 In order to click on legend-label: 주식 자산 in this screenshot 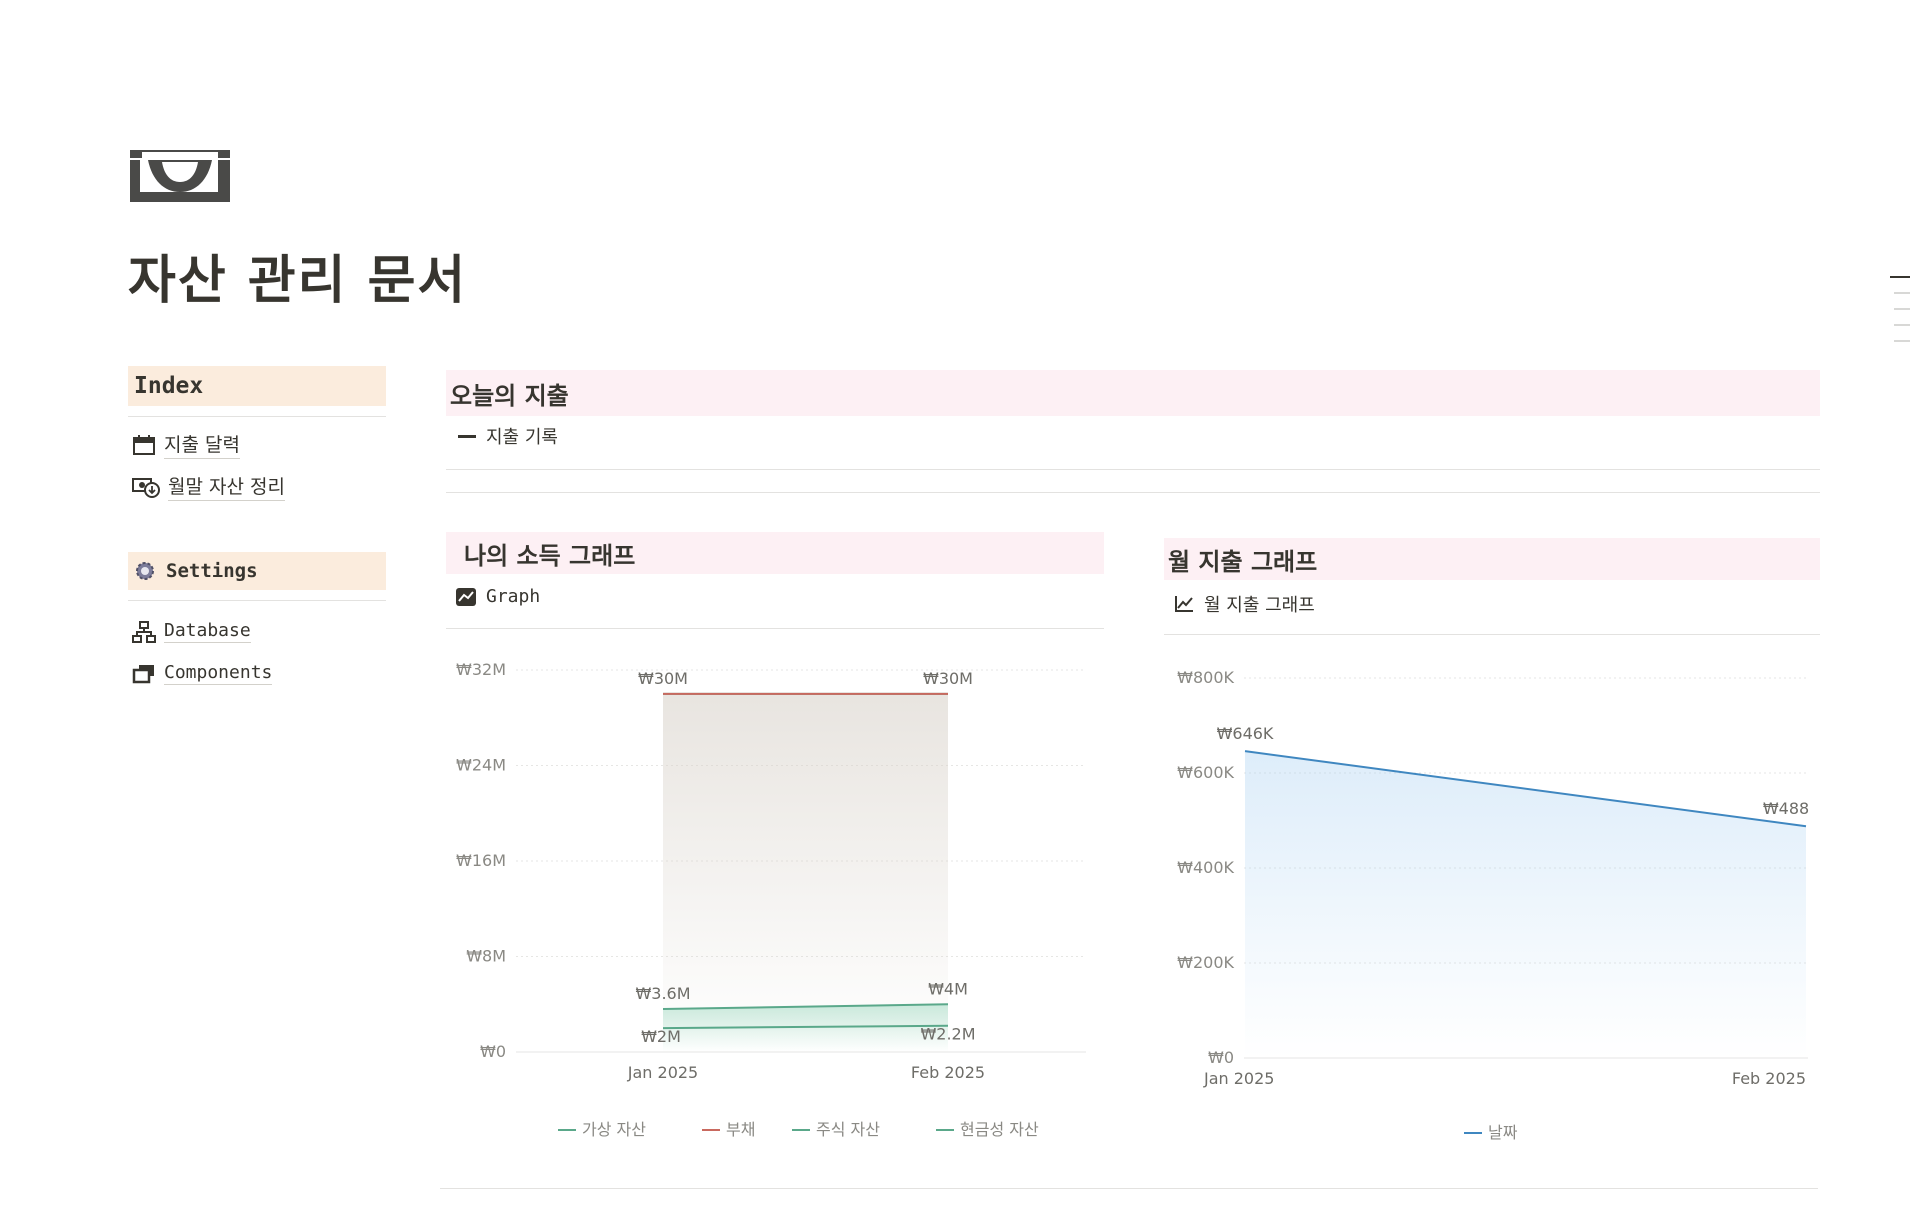, I will do `click(848, 1129)`.